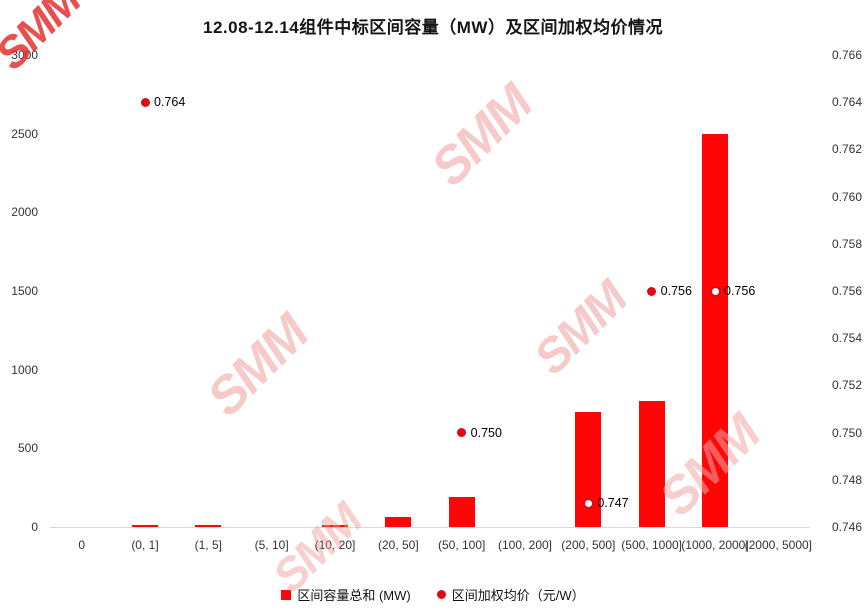 This screenshot has height=612, width=866. Describe the element at coordinates (27, 448) in the screenshot. I see `left-axis-tick: 500` at that location.